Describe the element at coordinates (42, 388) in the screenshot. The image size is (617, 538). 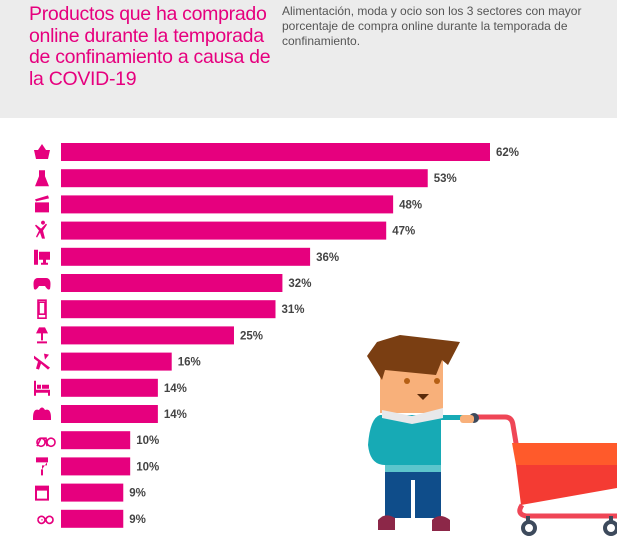
I see `bed-icon` at that location.